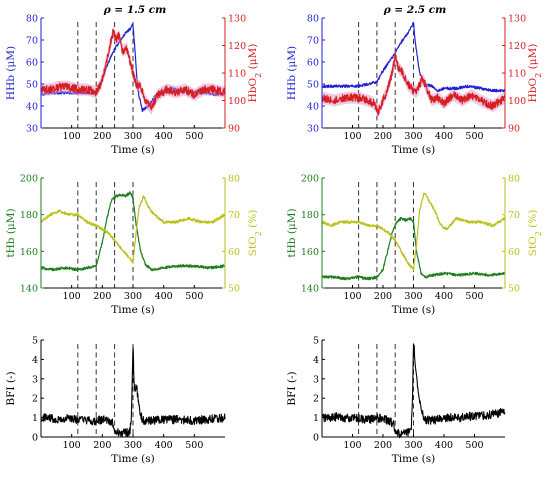 Image resolution: width=550 pixels, height=488 pixels. I want to click on series-line-sto2, so click(413, 232).